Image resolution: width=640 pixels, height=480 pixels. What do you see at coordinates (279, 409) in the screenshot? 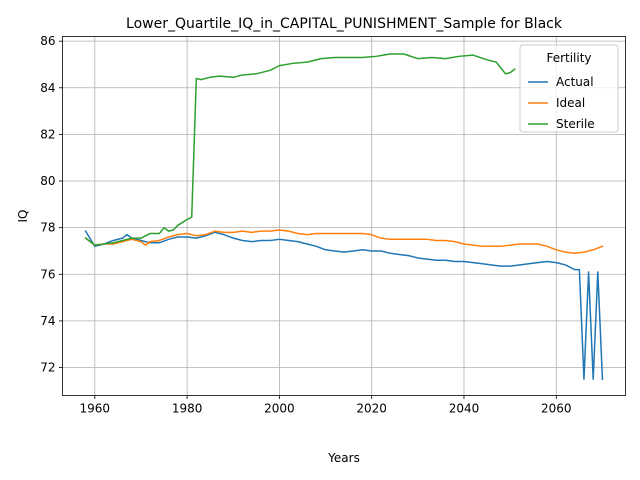
I see `x-tick-label: 2000` at bounding box center [279, 409].